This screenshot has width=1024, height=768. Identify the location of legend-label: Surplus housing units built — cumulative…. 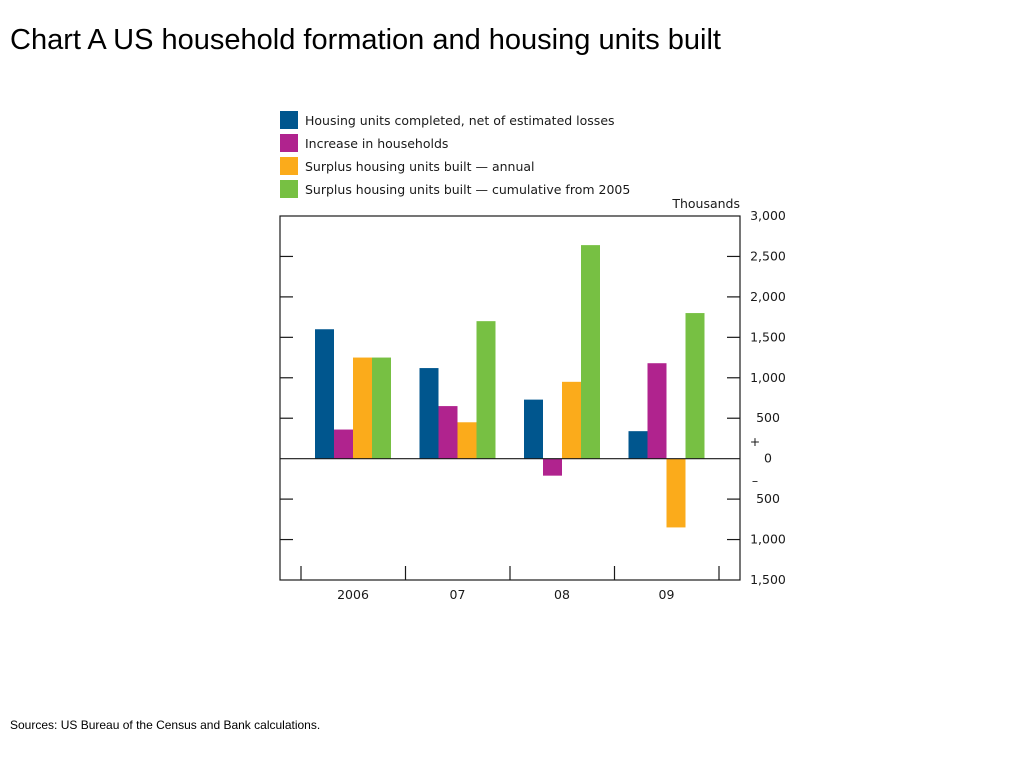
(467, 189).